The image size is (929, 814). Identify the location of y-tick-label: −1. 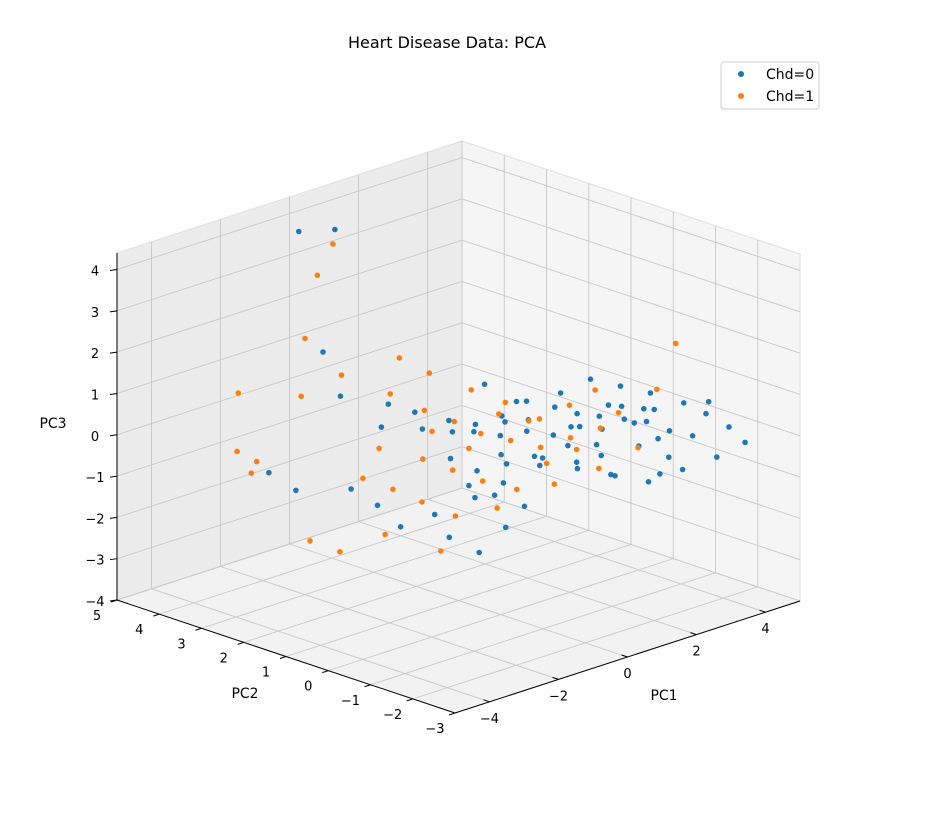
(350, 701).